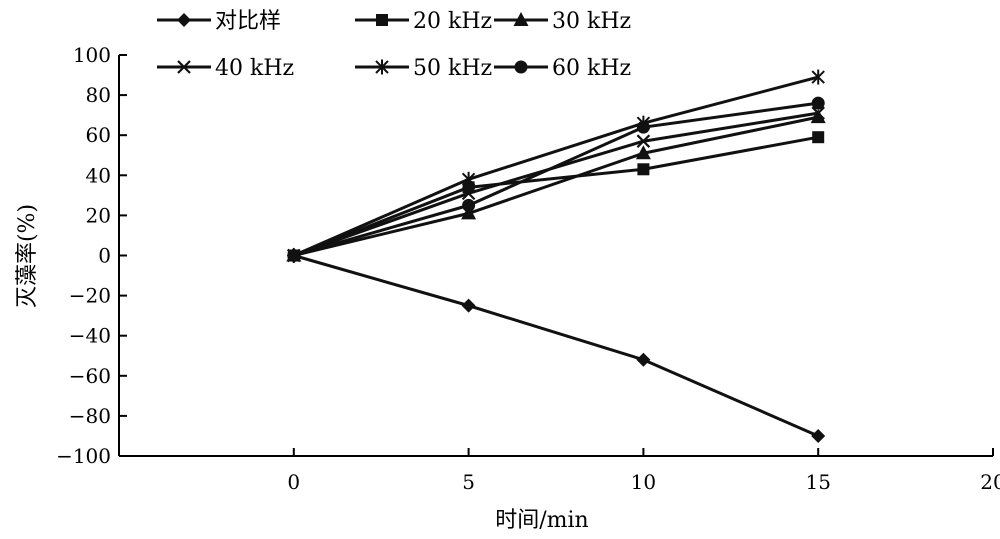  What do you see at coordinates (452, 68) in the screenshot?
I see `legend-label: 50 kHz` at bounding box center [452, 68].